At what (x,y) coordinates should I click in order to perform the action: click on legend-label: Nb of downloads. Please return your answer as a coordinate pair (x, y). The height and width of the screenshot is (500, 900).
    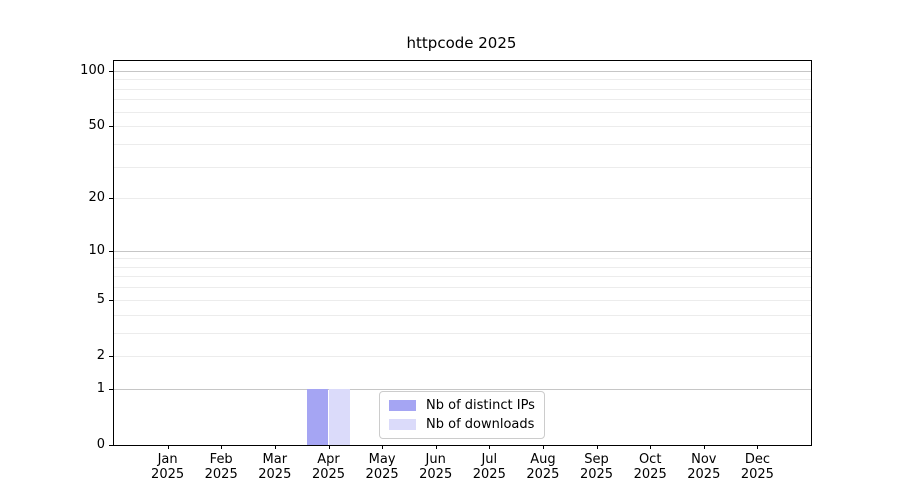
    Looking at the image, I should click on (480, 424).